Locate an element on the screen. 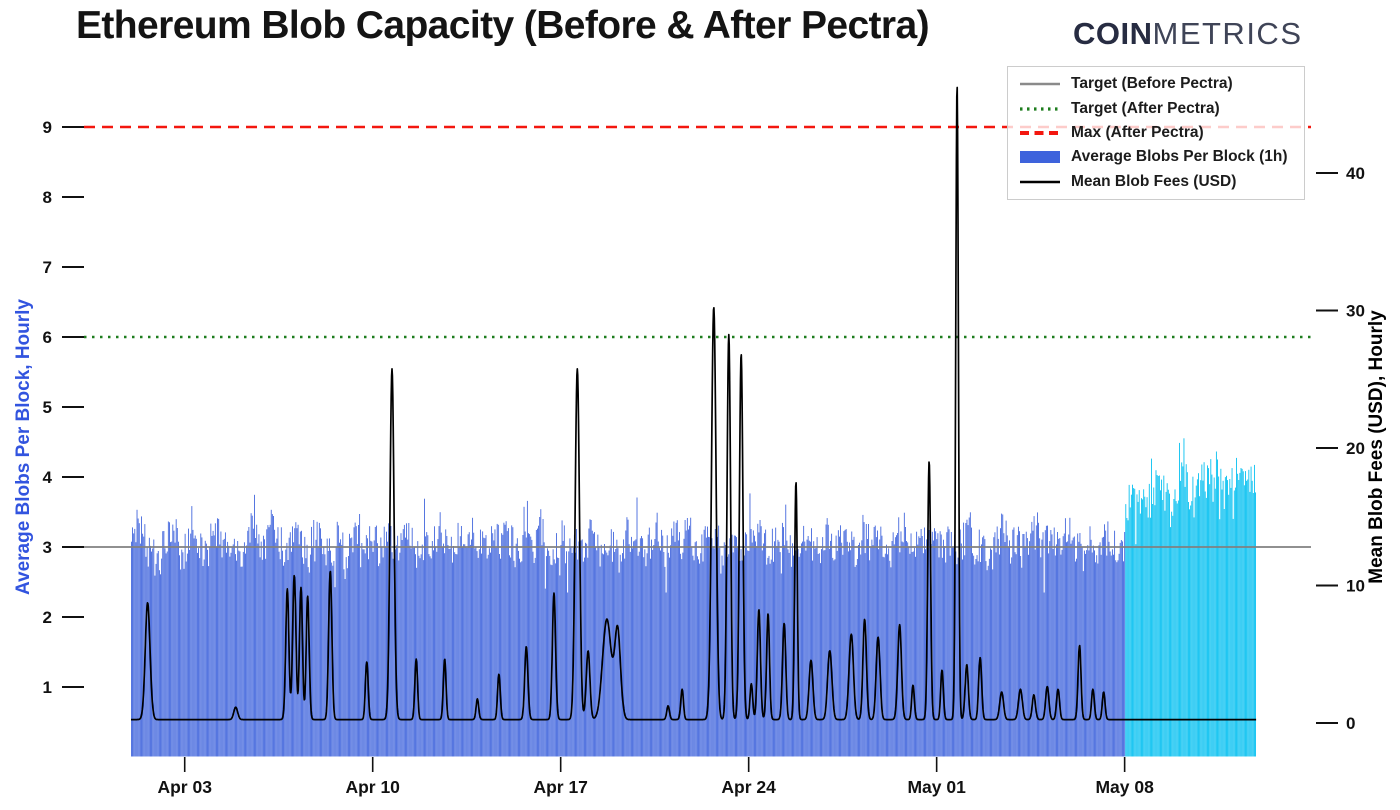  y-right-tick-label: 0 is located at coordinates (1350, 723).